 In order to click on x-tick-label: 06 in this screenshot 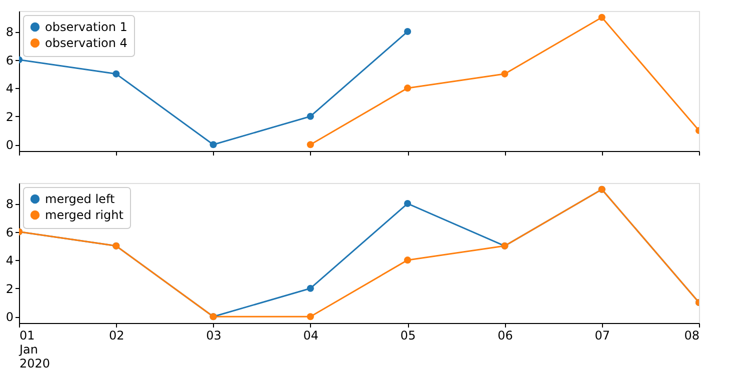, I will do `click(505, 335)`.